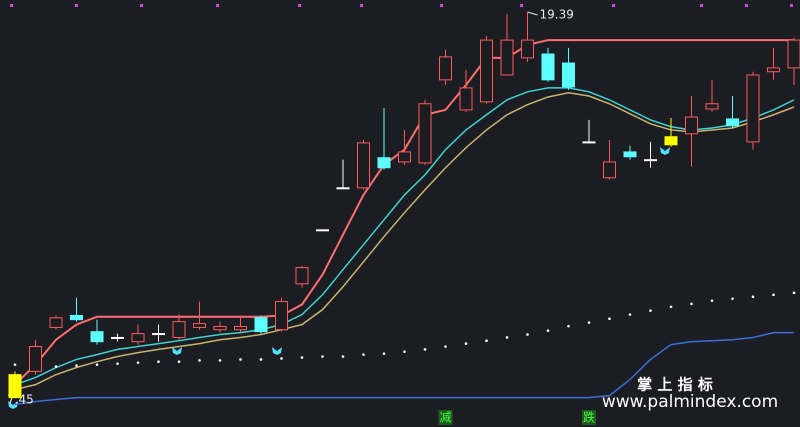 The image size is (800, 427). I want to click on signal-label: 跌, so click(589, 417).